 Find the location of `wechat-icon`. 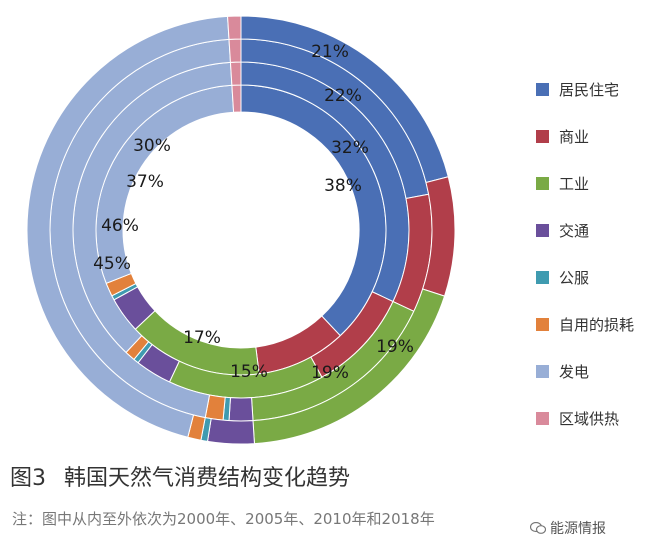

wechat-icon is located at coordinates (538, 528).